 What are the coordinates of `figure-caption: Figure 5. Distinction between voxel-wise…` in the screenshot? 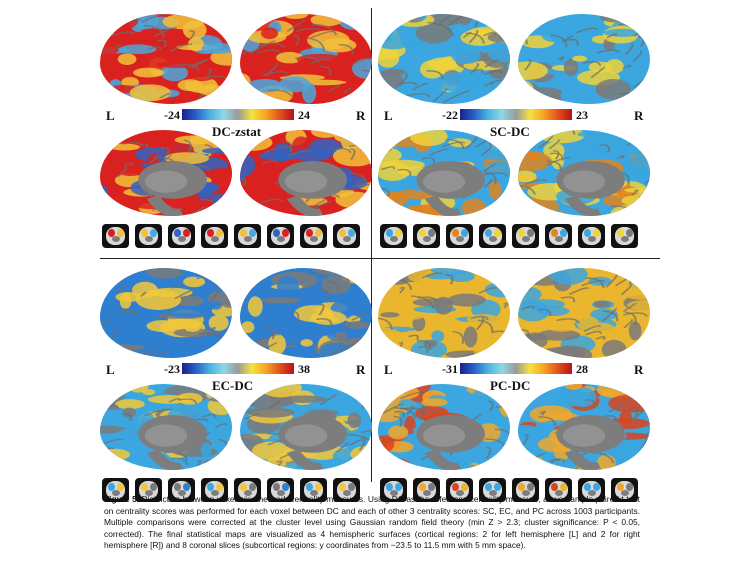 It's located at (372, 523).